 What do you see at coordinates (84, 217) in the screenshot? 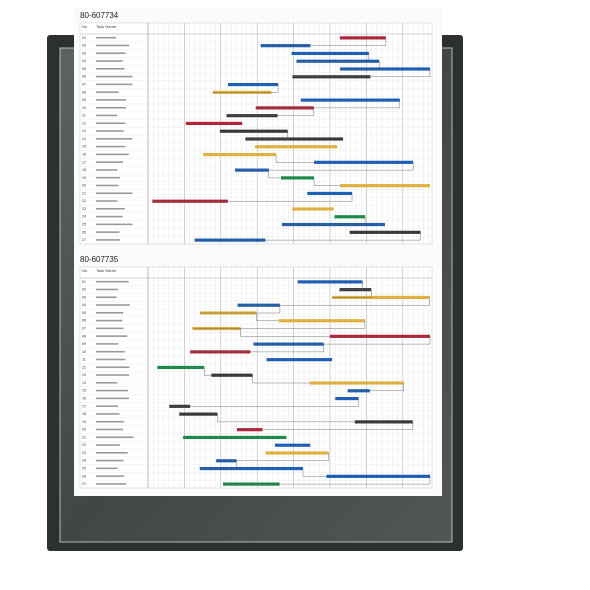
I see `row-number: 24` at bounding box center [84, 217].